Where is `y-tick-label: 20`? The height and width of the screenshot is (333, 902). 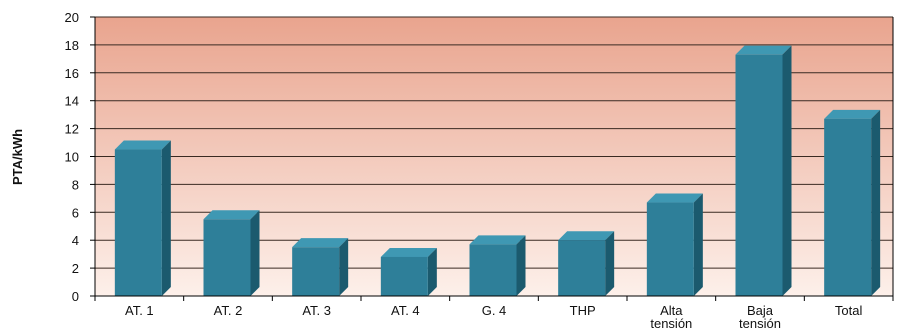
y-tick-label: 20 is located at coordinates (72, 17).